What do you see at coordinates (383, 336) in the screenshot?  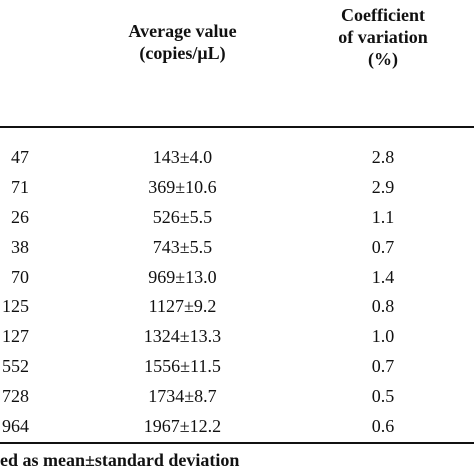 I see `cell-coefficient-of-variation: 1.0` at bounding box center [383, 336].